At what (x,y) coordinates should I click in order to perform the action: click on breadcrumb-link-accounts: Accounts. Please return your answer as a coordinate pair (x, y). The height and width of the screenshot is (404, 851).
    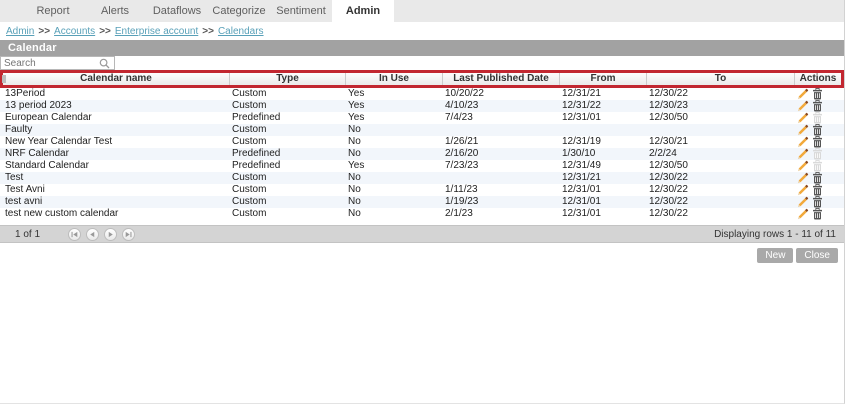
    Looking at the image, I should click on (75, 31).